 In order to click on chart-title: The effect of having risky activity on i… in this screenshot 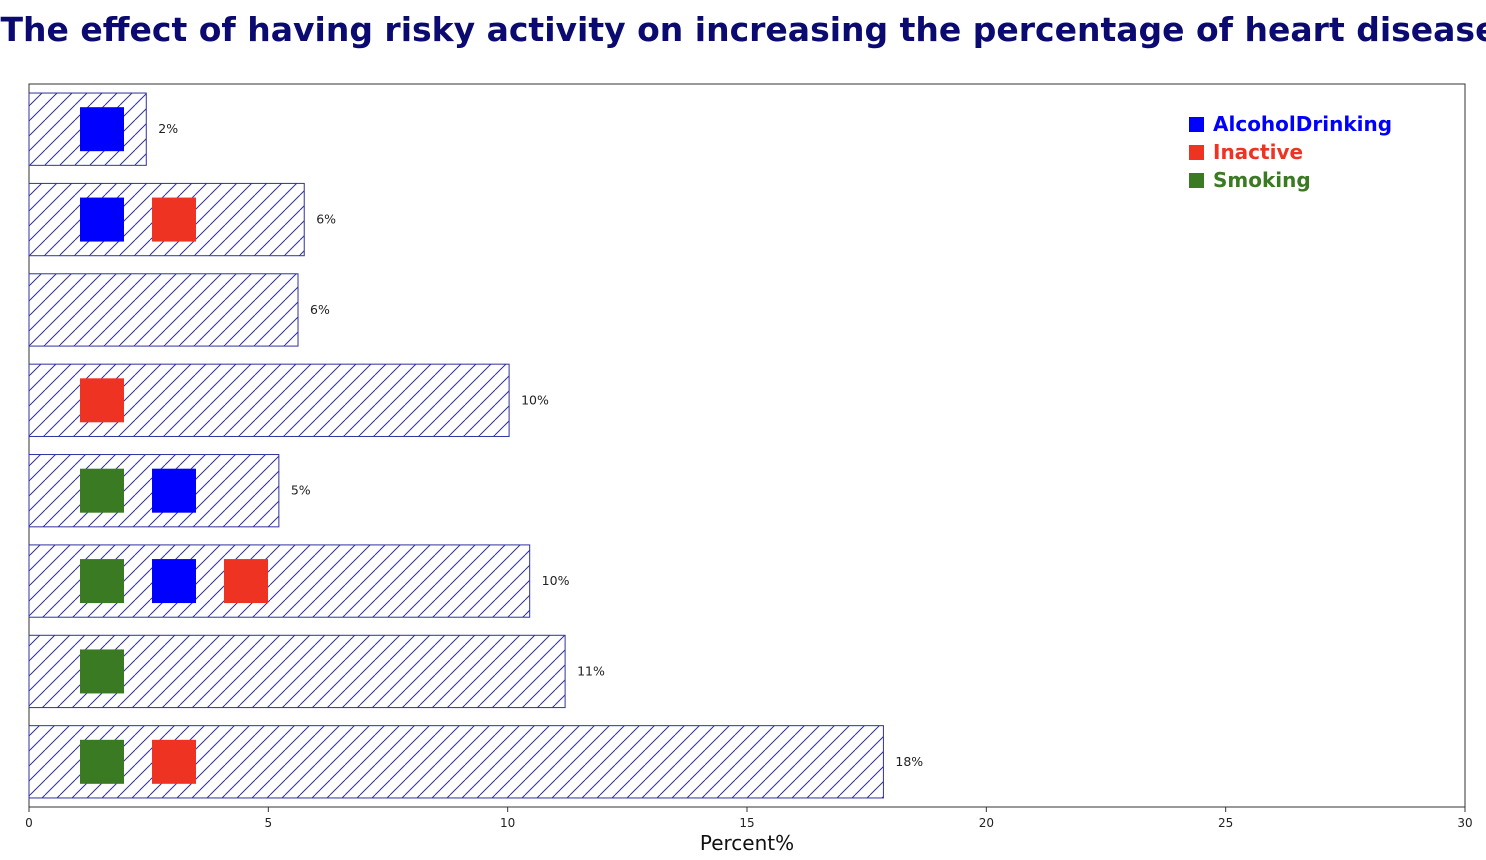, I will do `click(743, 29)`.